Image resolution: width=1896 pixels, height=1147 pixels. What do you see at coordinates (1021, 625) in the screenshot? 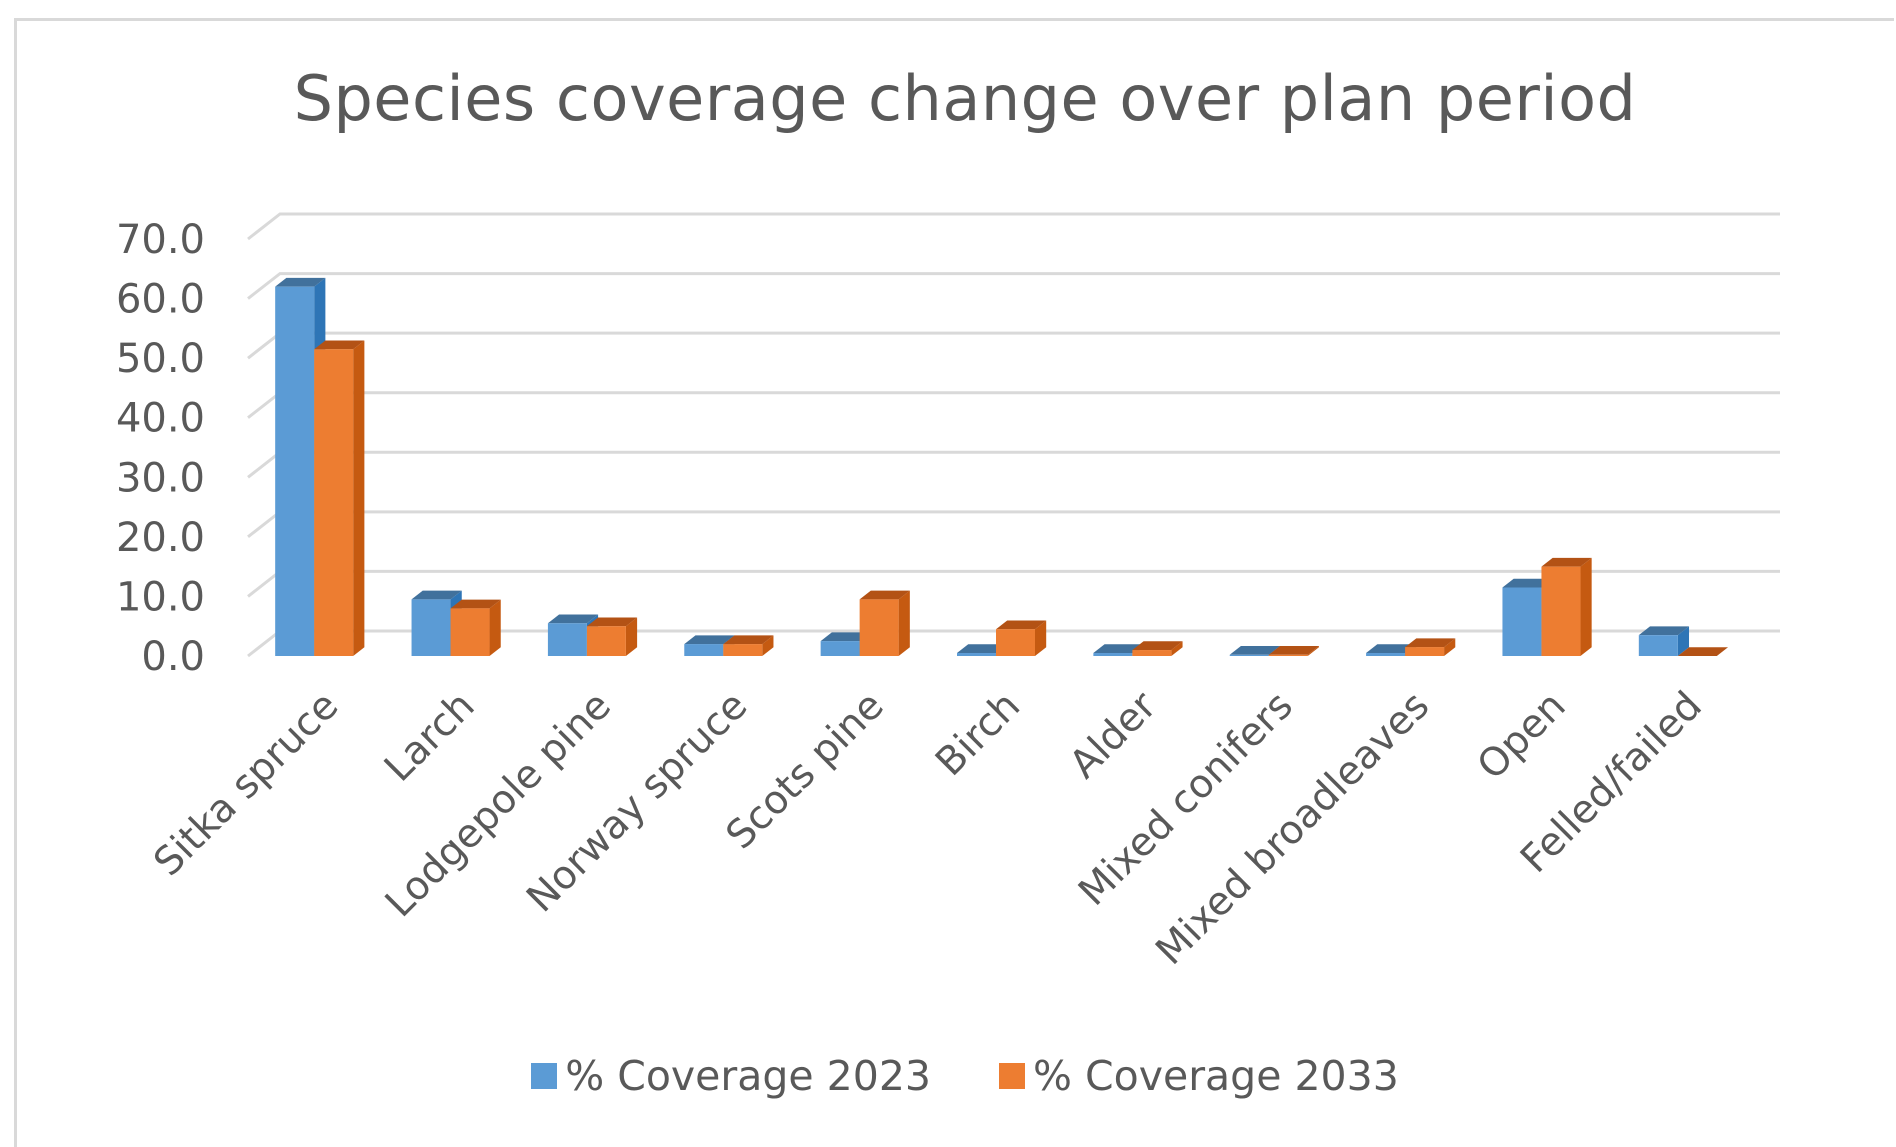
I see `bar-series-2-5-top` at bounding box center [1021, 625].